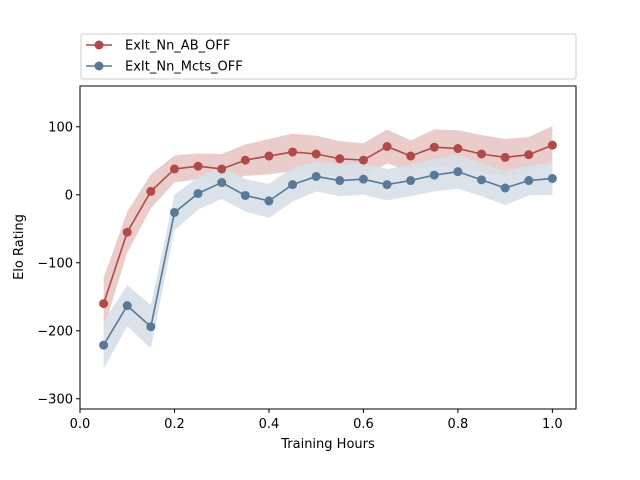 The height and width of the screenshot is (480, 640). I want to click on legend-box, so click(328, 56).